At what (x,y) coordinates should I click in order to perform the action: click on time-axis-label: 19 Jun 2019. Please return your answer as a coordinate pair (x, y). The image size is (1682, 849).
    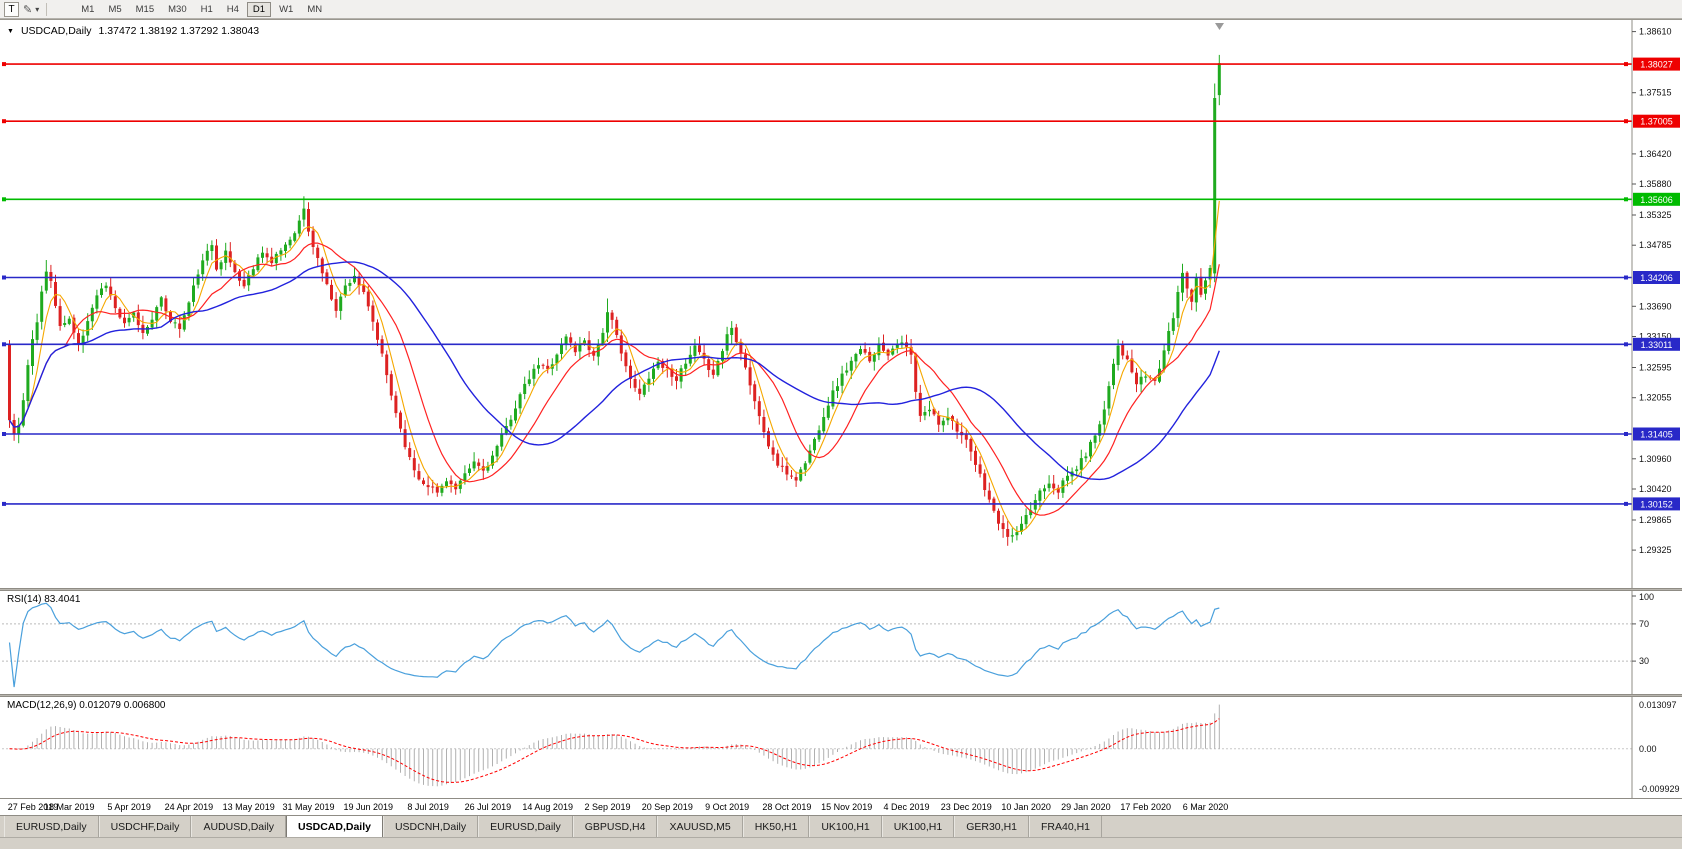
    Looking at the image, I should click on (368, 807).